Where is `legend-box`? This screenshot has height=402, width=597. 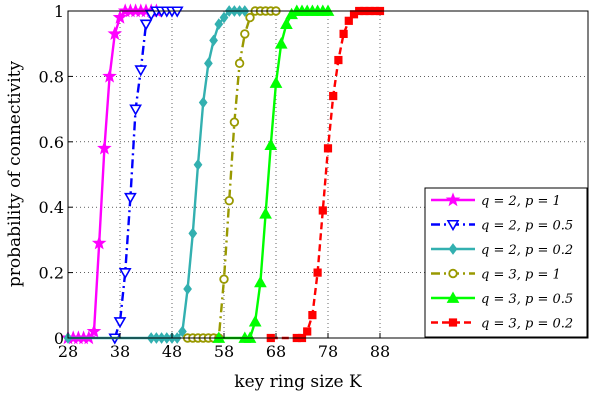
legend-box is located at coordinates (506, 262).